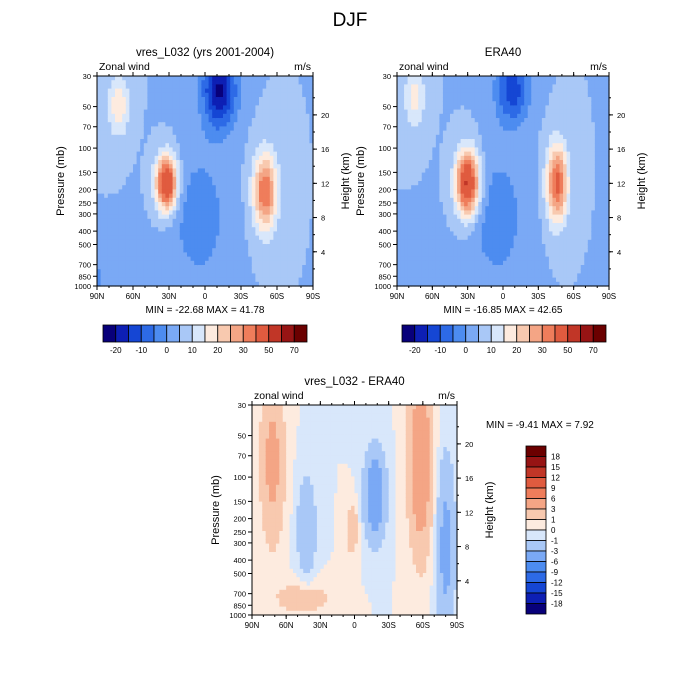 This screenshot has height=700, width=700. What do you see at coordinates (205, 53) in the screenshot?
I see `panel-title: vres_L032 (yrs 2001-2004)` at bounding box center [205, 53].